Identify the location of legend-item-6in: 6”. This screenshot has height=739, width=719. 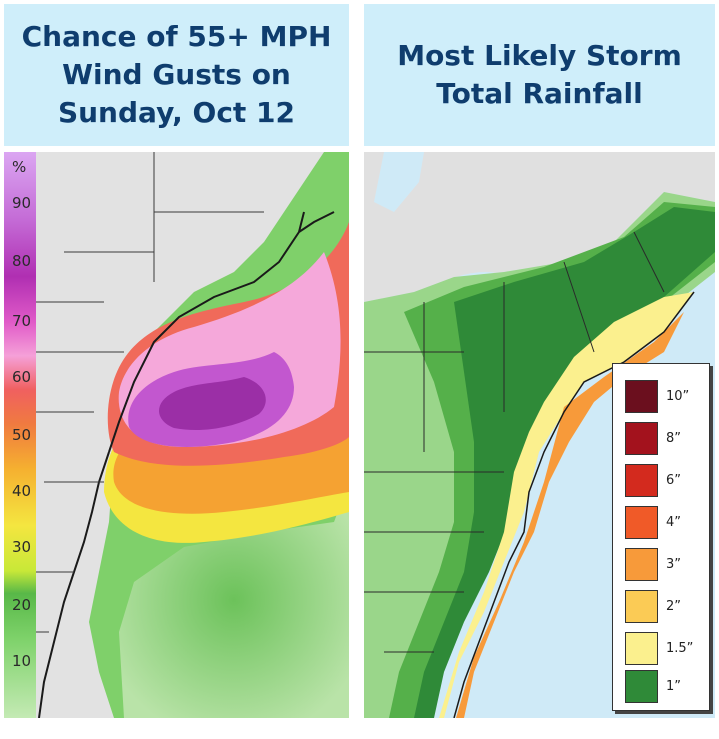
(653, 480).